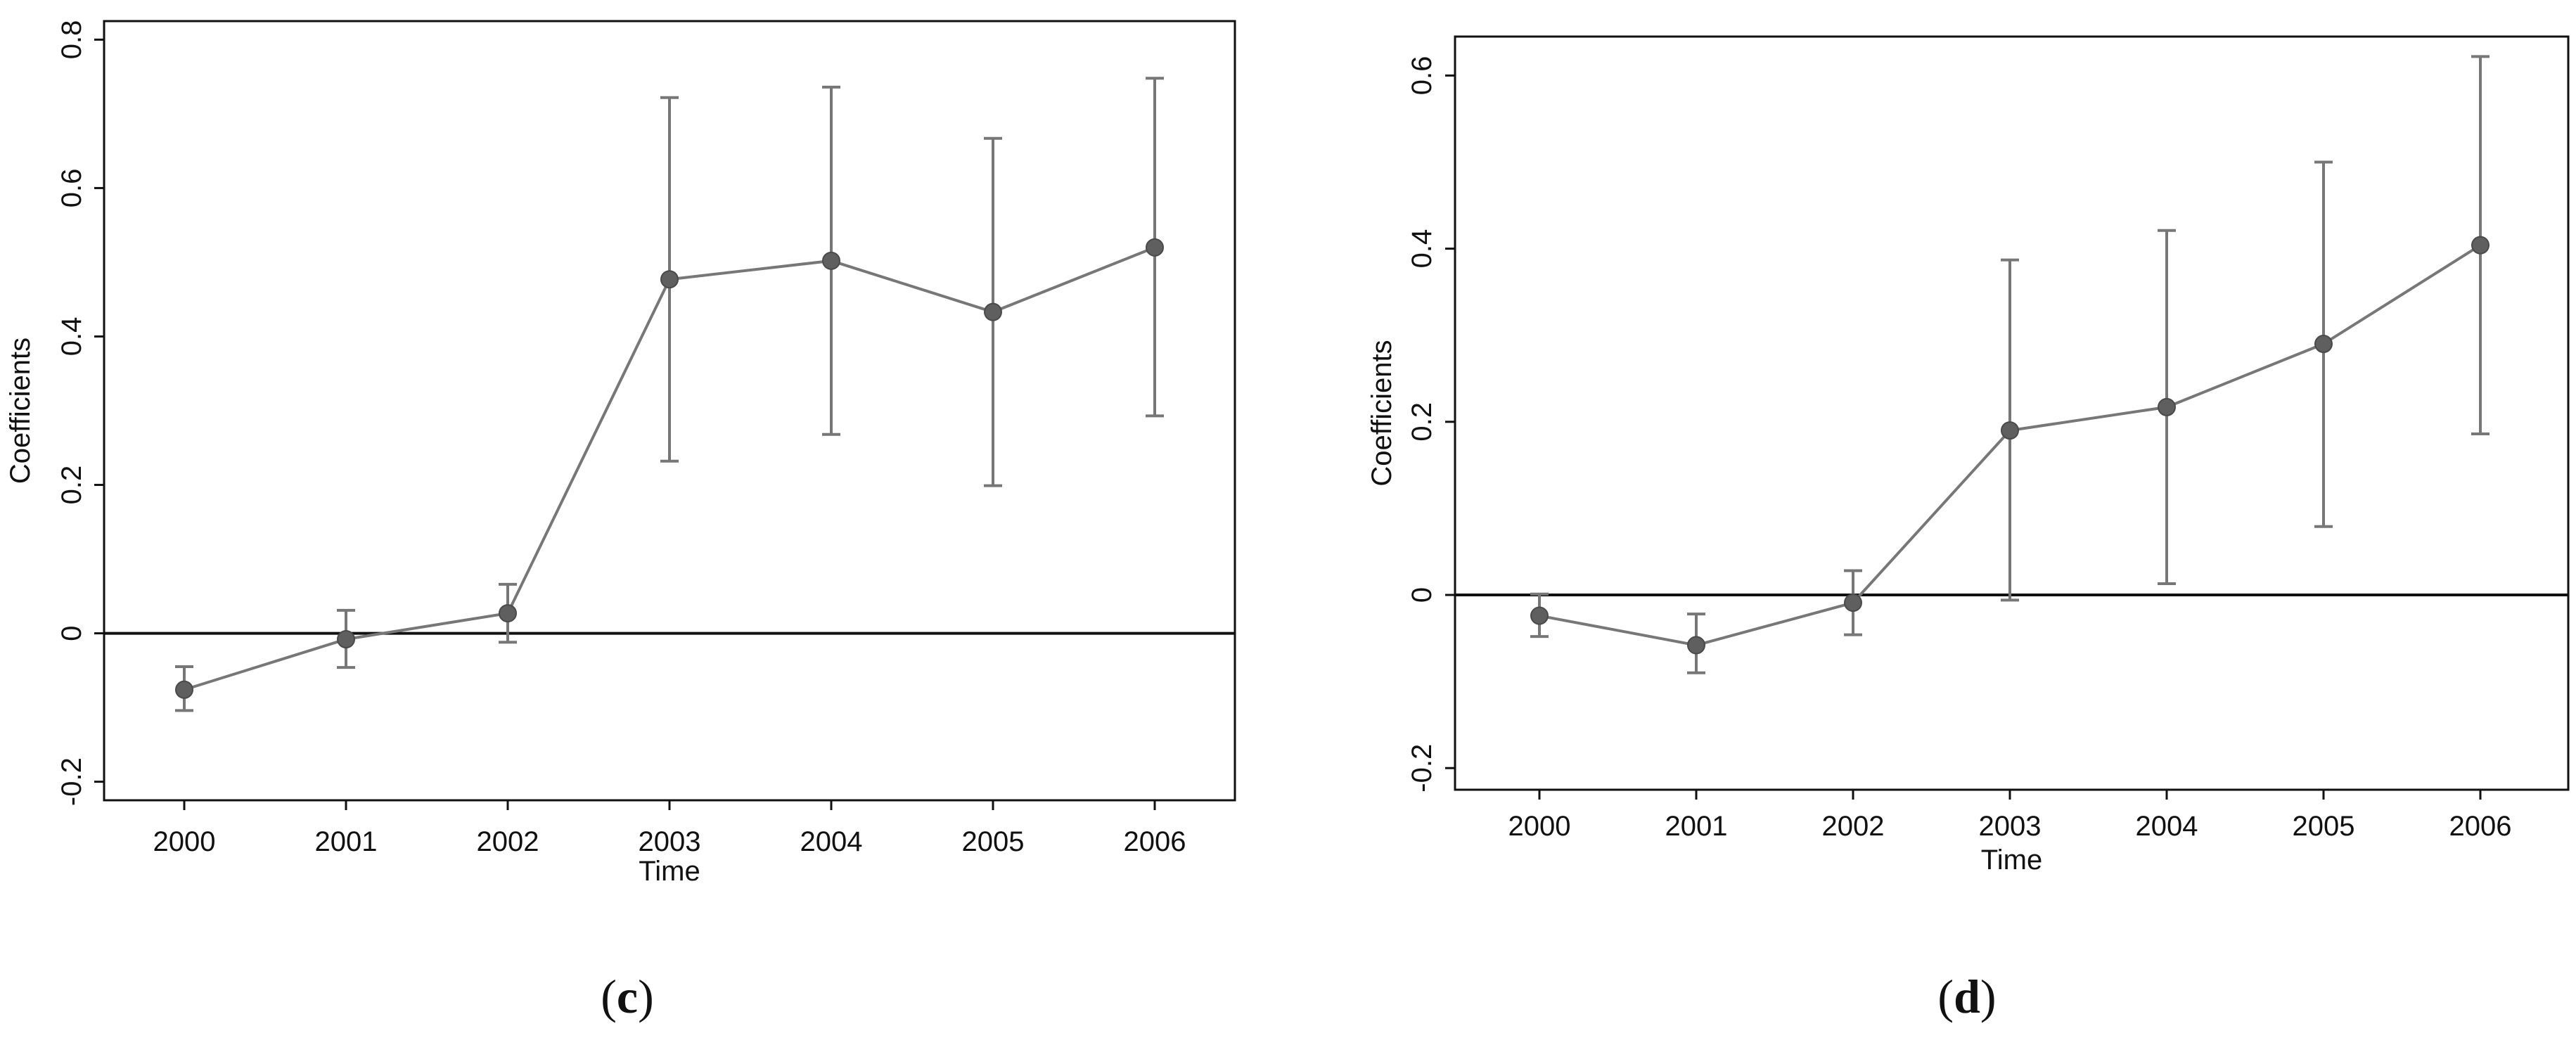 Image resolution: width=2576 pixels, height=1045 pixels. What do you see at coordinates (80, 413) in the screenshot?
I see `y-axis-ticks: -0.2 0 0.2 0.4 0.6 0.8` at bounding box center [80, 413].